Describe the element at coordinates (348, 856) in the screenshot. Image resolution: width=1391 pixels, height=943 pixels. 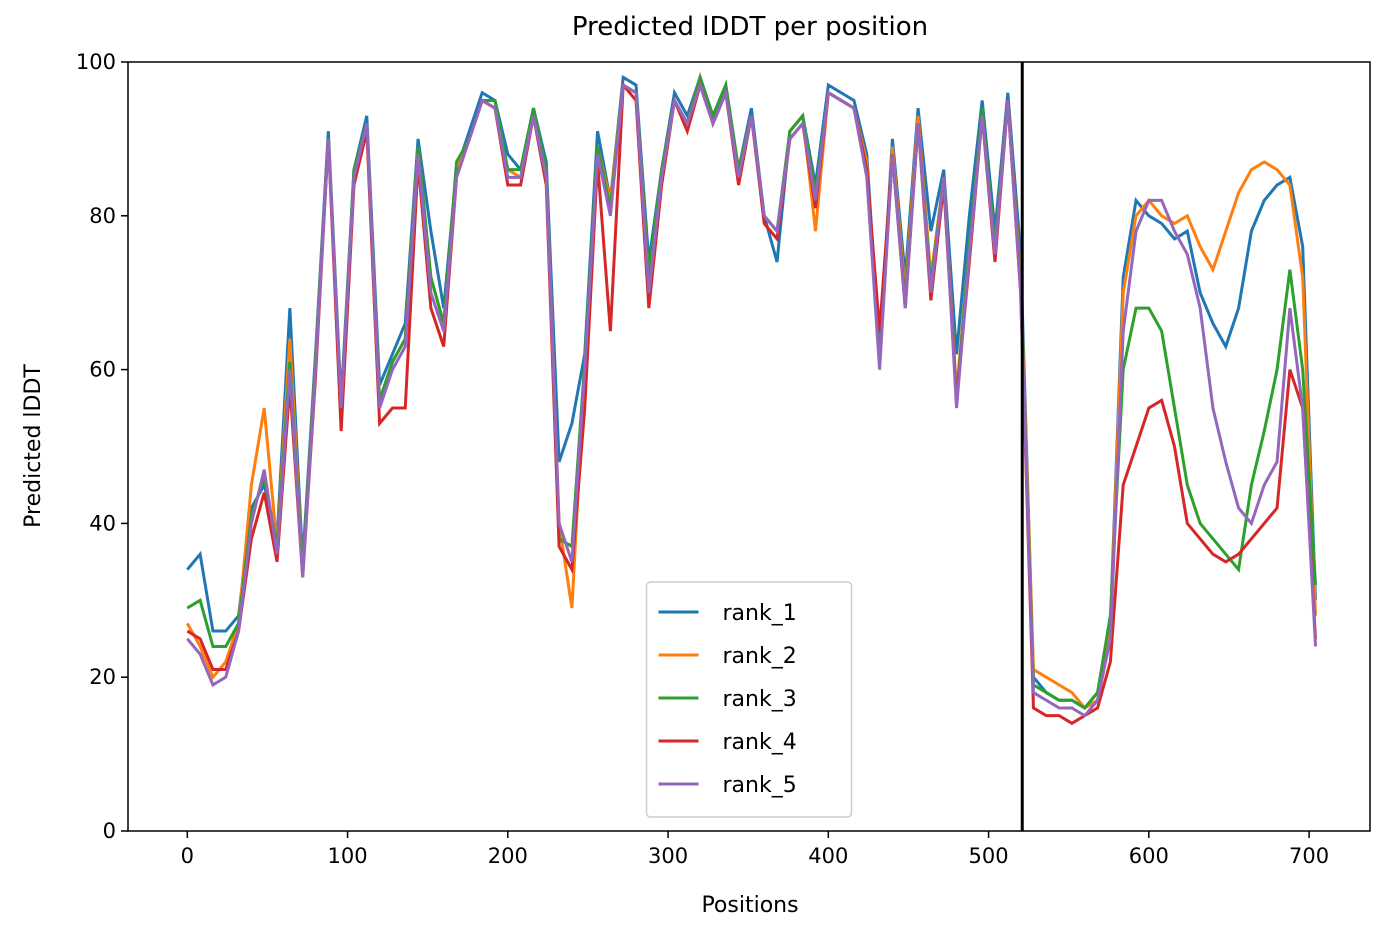
I see `x-tick-label: 100` at that location.